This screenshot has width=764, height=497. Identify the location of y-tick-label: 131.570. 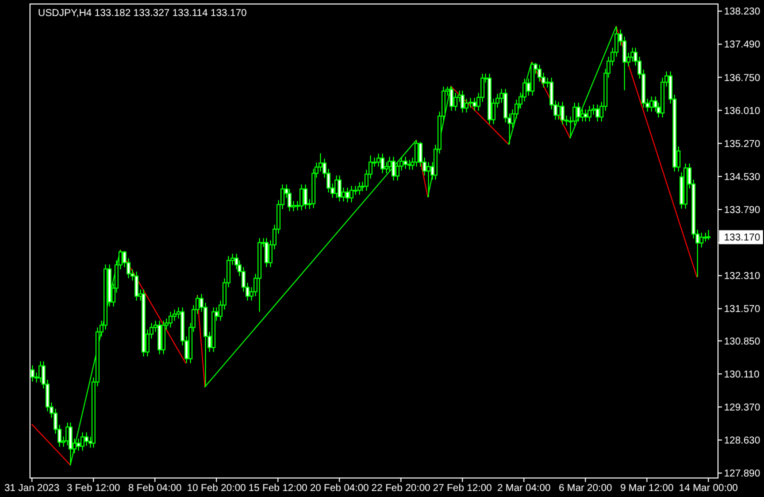
(742, 310).